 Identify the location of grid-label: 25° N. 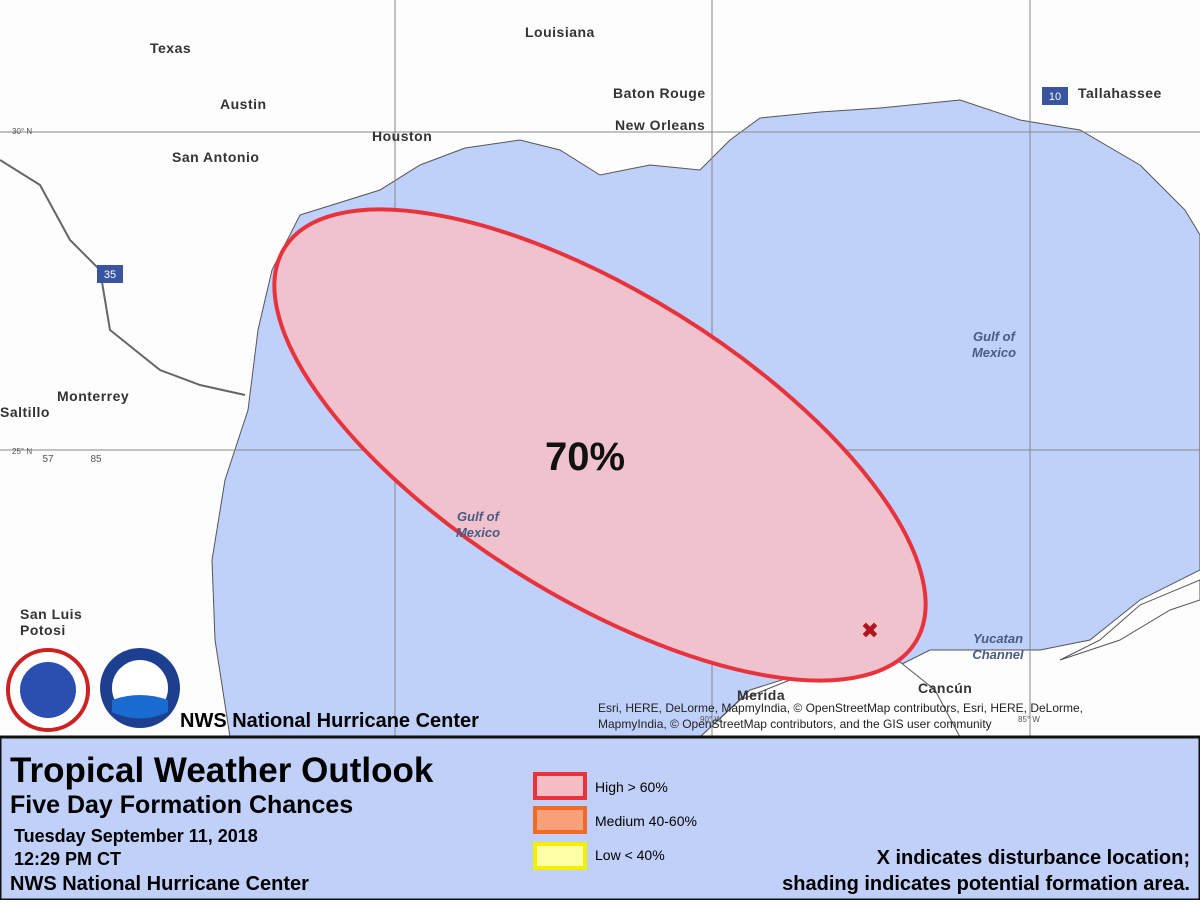
(22, 451).